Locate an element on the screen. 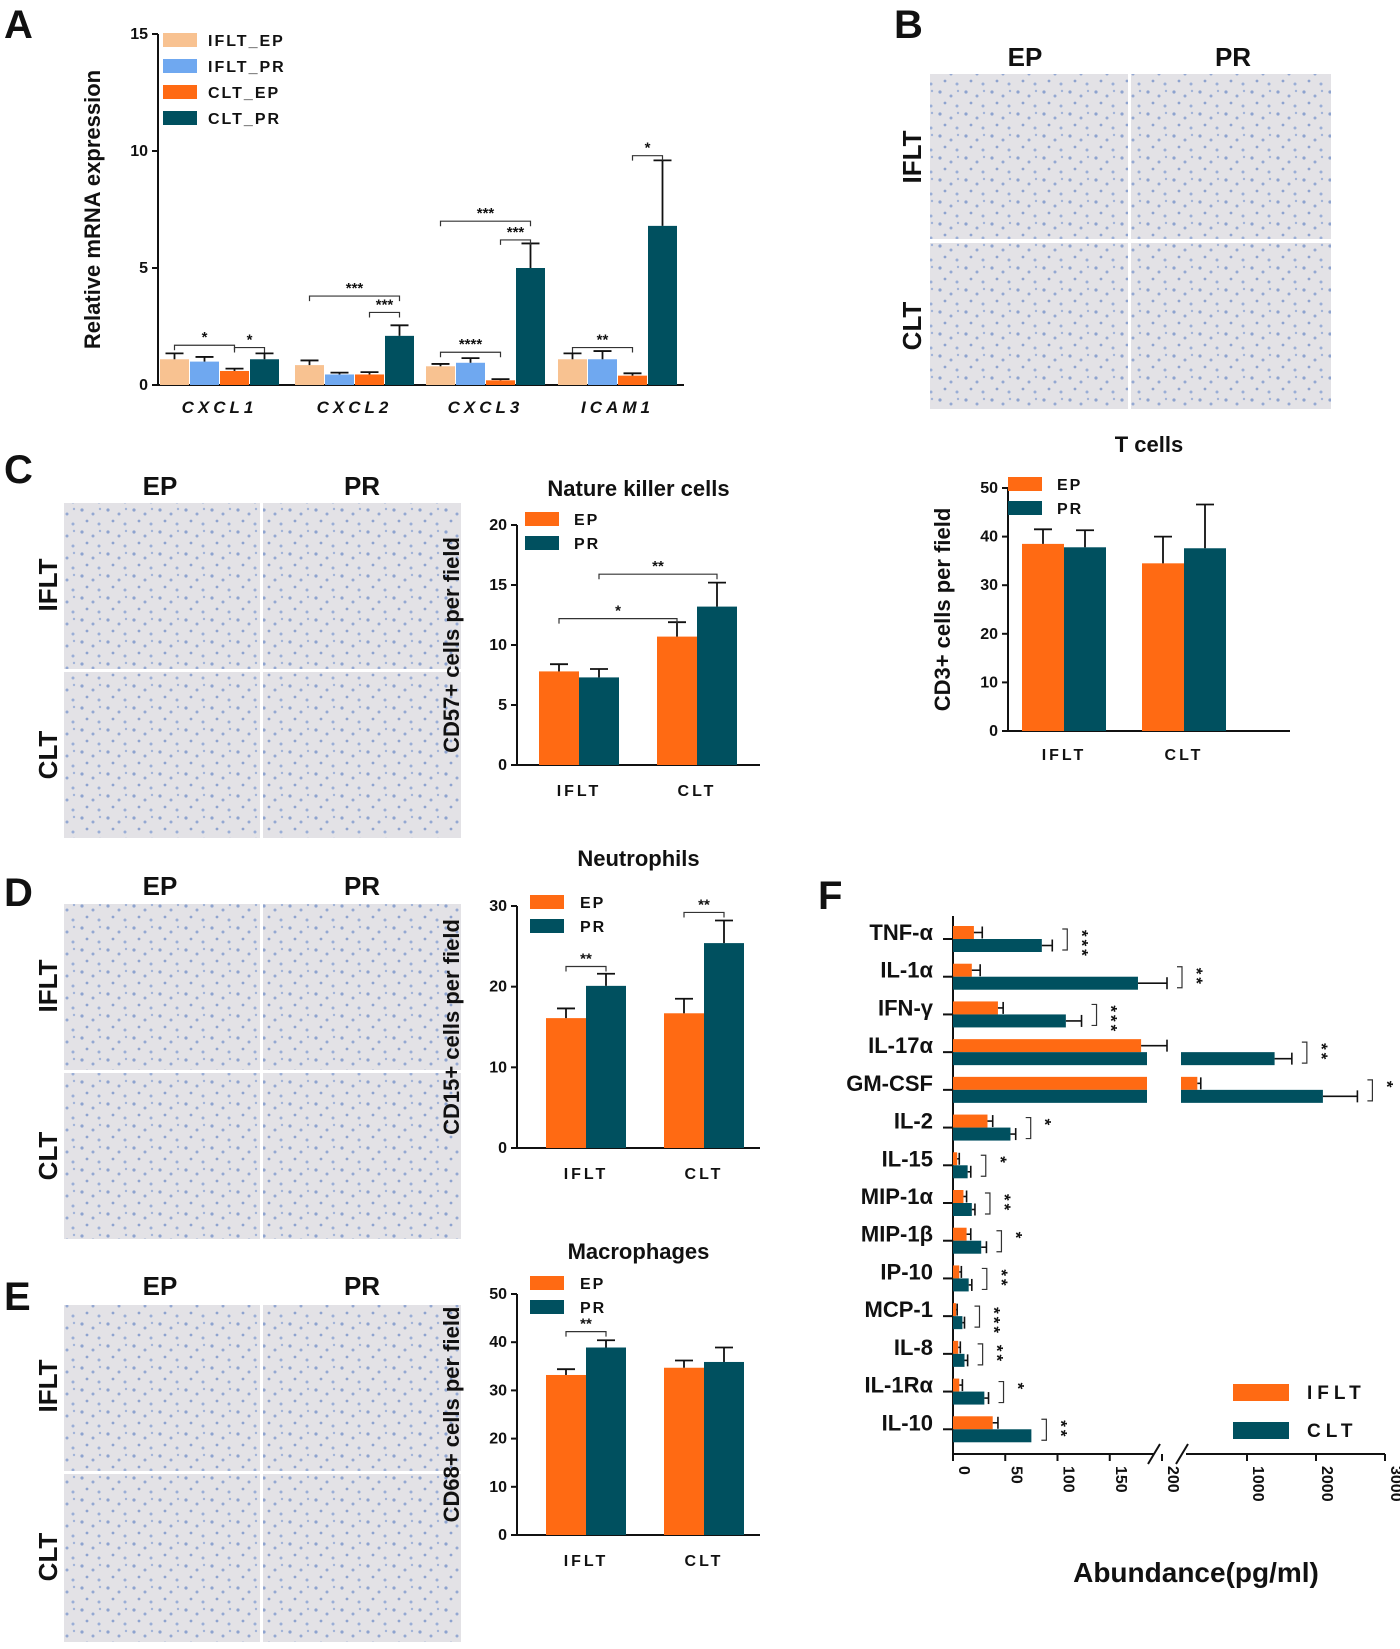  category-label: IL-15 is located at coordinates (907, 1158).